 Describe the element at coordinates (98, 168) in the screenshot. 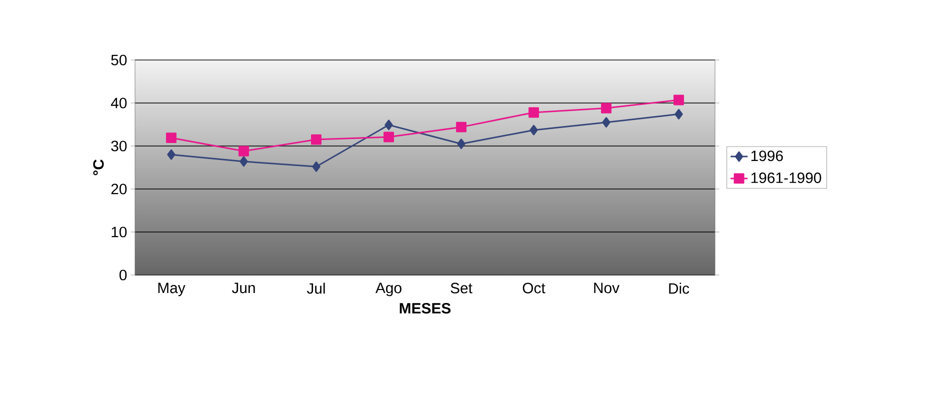

I see `y-axis-title: °C` at that location.